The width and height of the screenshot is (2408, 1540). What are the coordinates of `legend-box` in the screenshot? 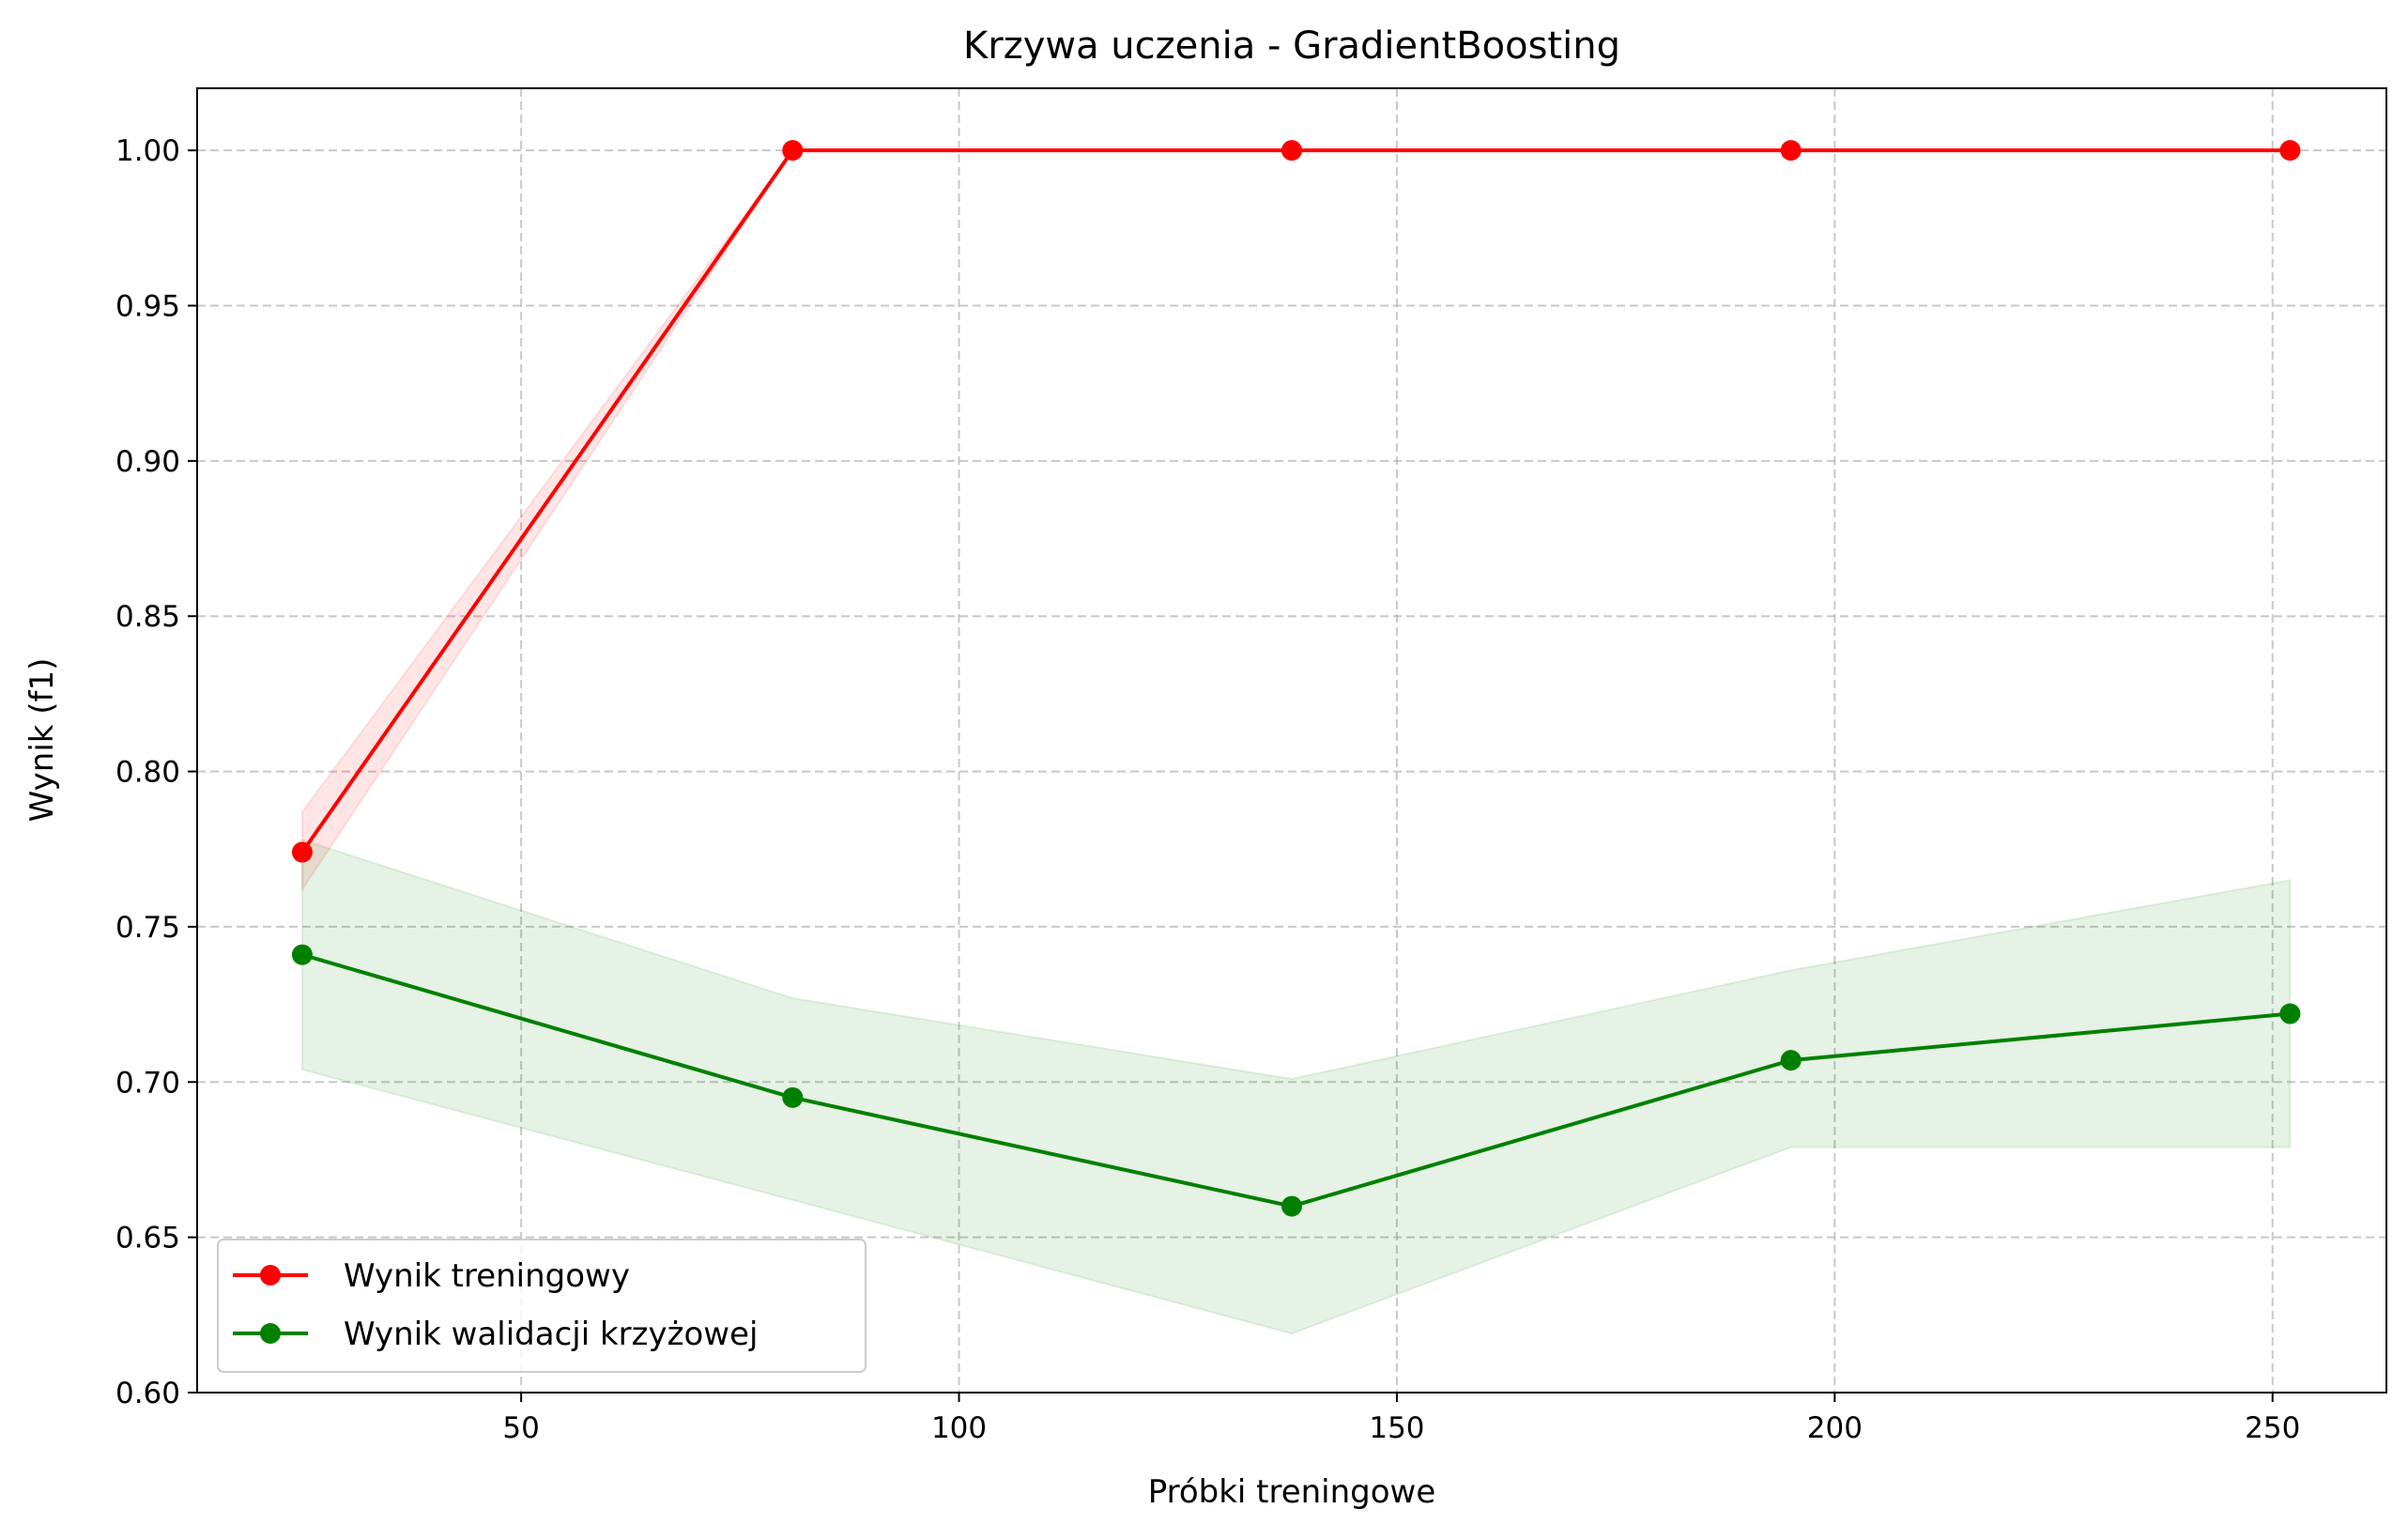 It's located at (542, 1306).